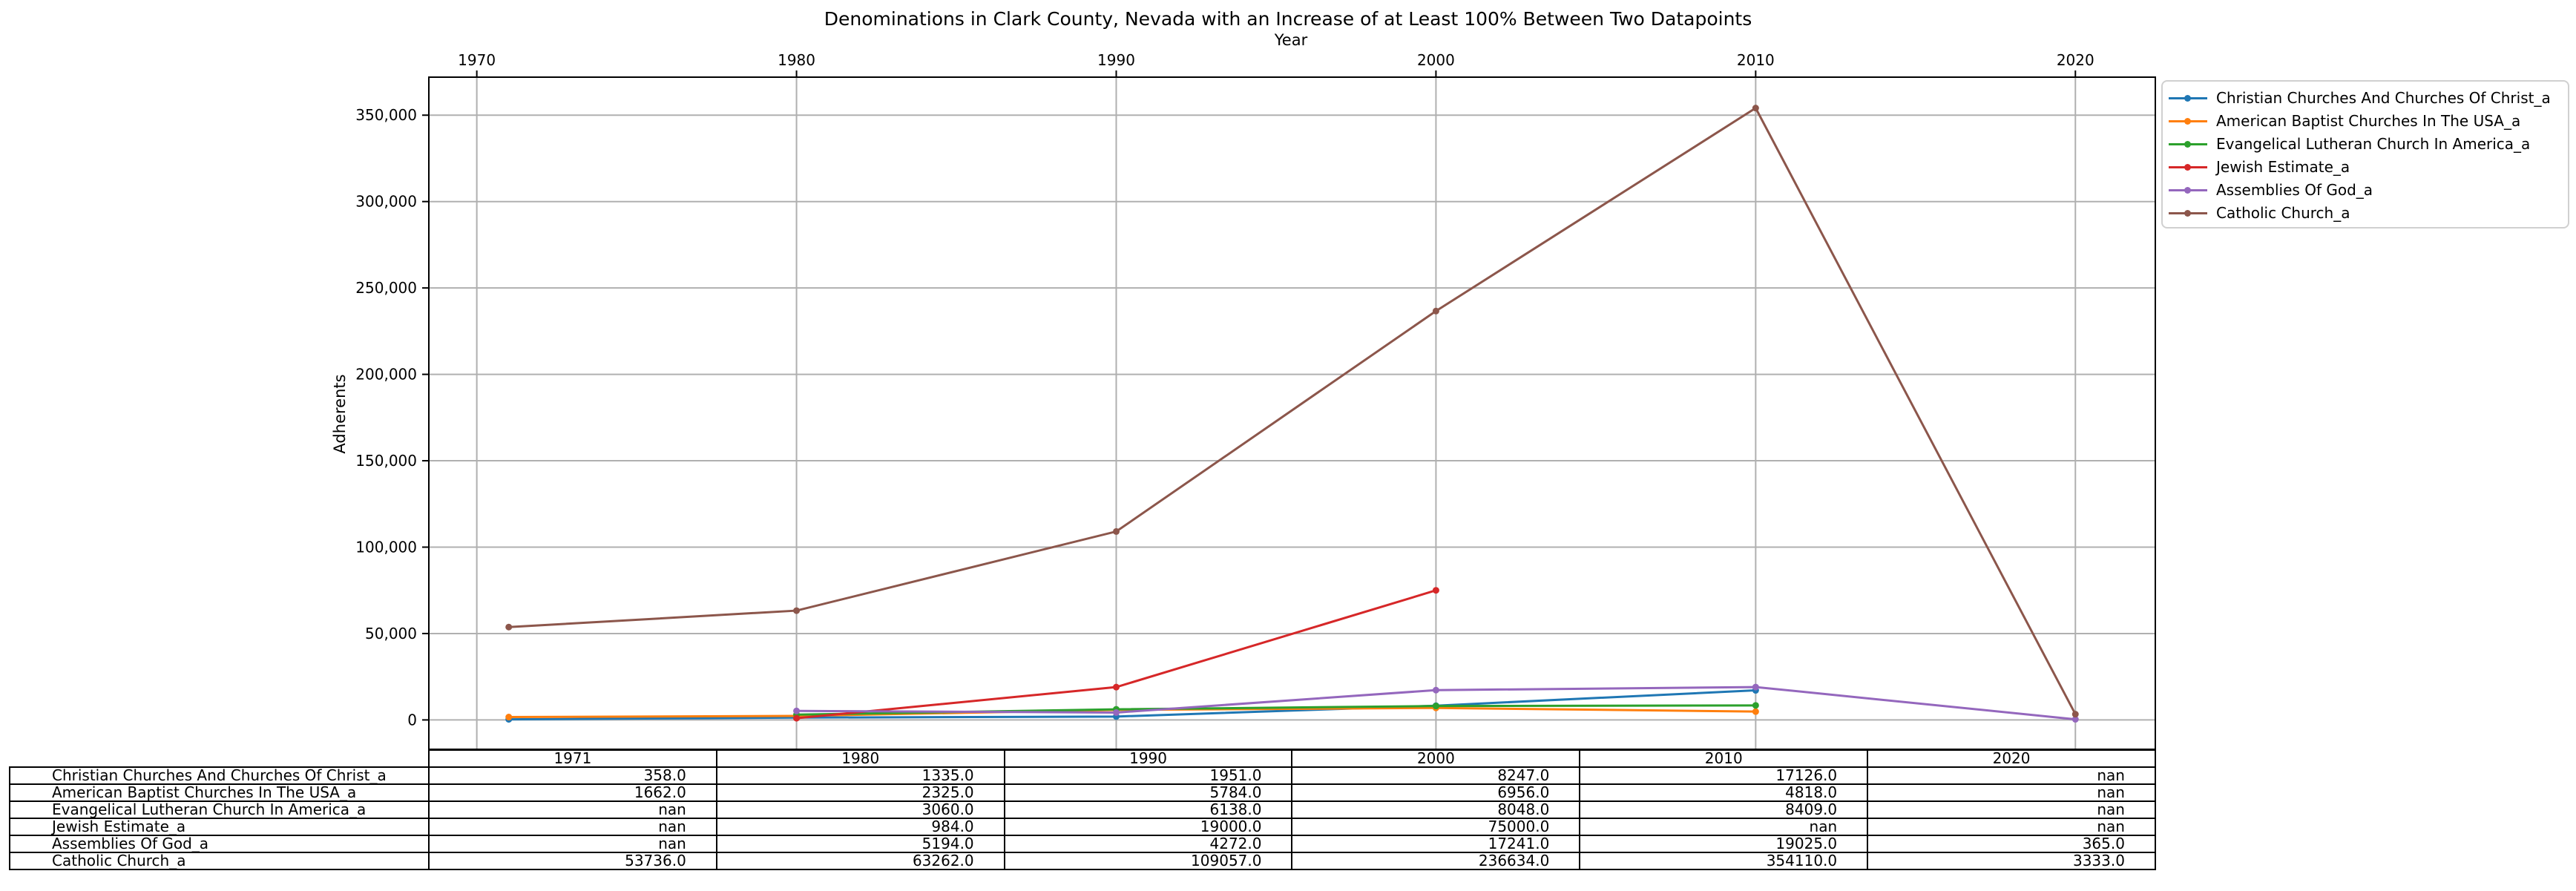  I want to click on table-cell: 8048.0, so click(1436, 809).